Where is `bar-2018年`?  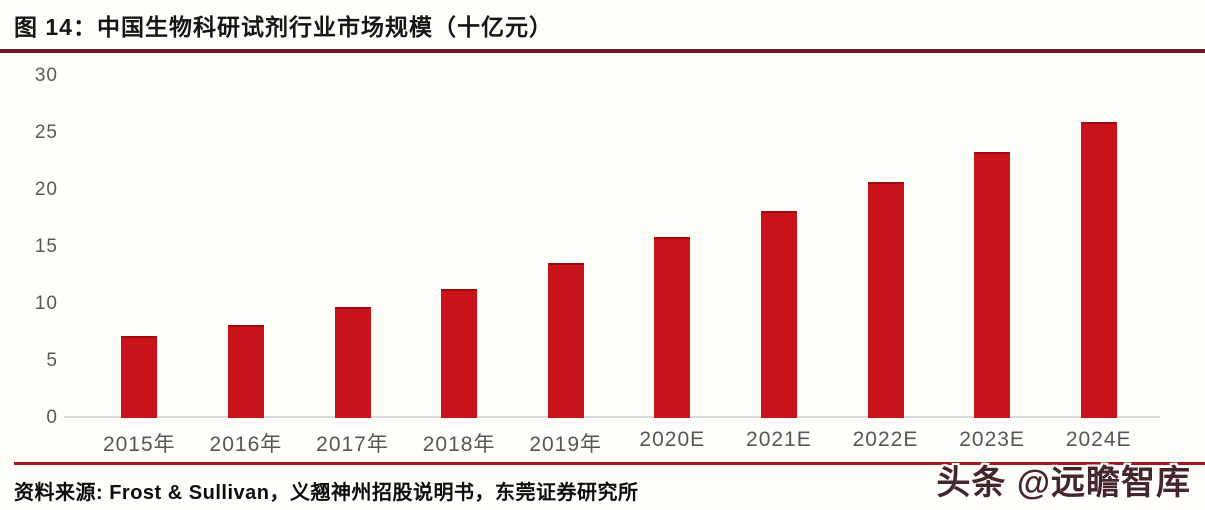
bar-2018年 is located at coordinates (459, 353).